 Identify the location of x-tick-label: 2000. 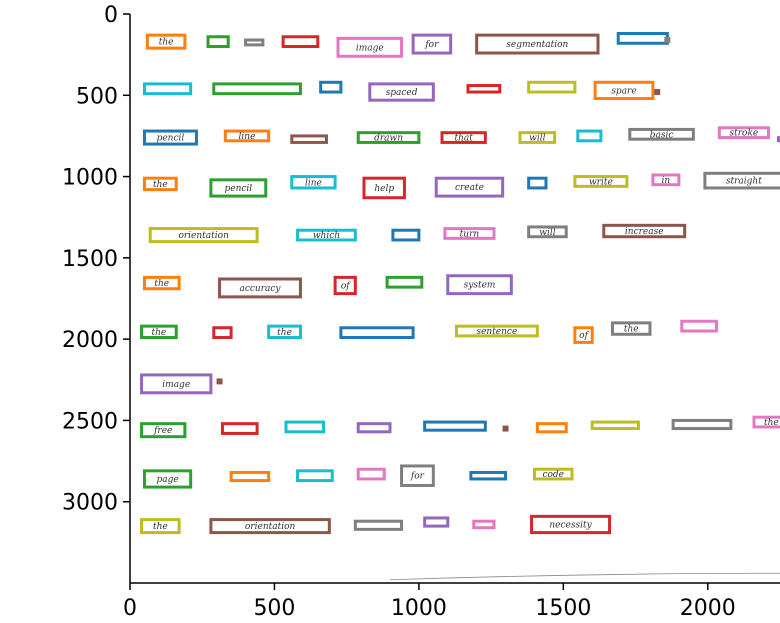
(708, 608).